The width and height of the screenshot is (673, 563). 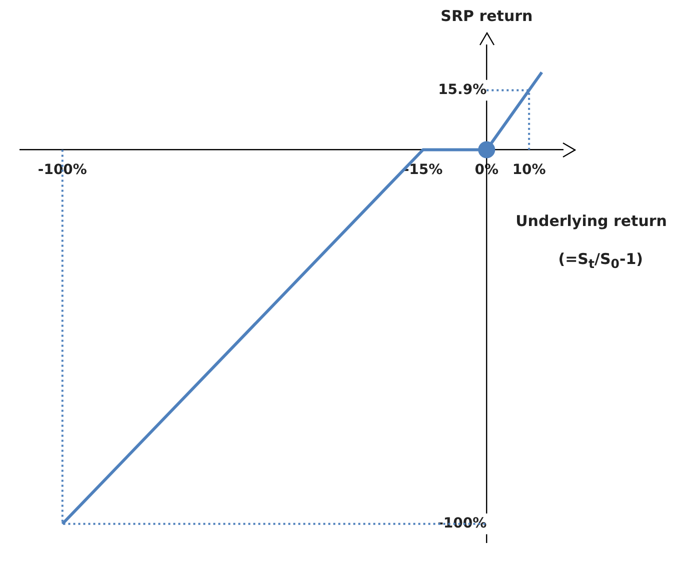 What do you see at coordinates (423, 170) in the screenshot?
I see `x-tick-label: -15%` at bounding box center [423, 170].